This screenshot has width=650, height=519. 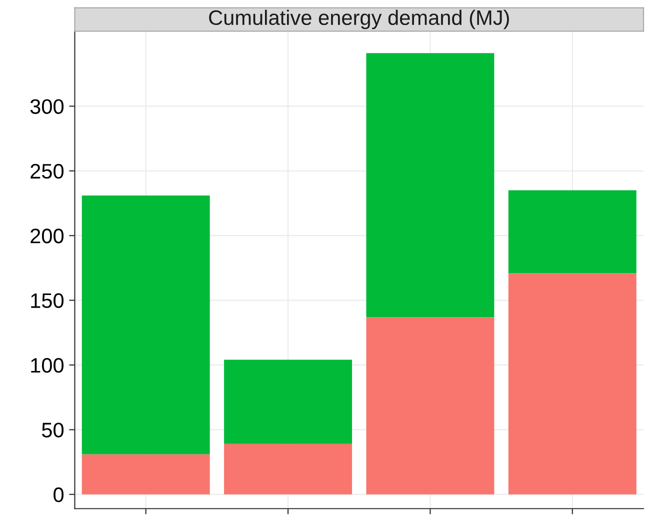 I want to click on y-tick-label: 200, so click(x=47, y=236).